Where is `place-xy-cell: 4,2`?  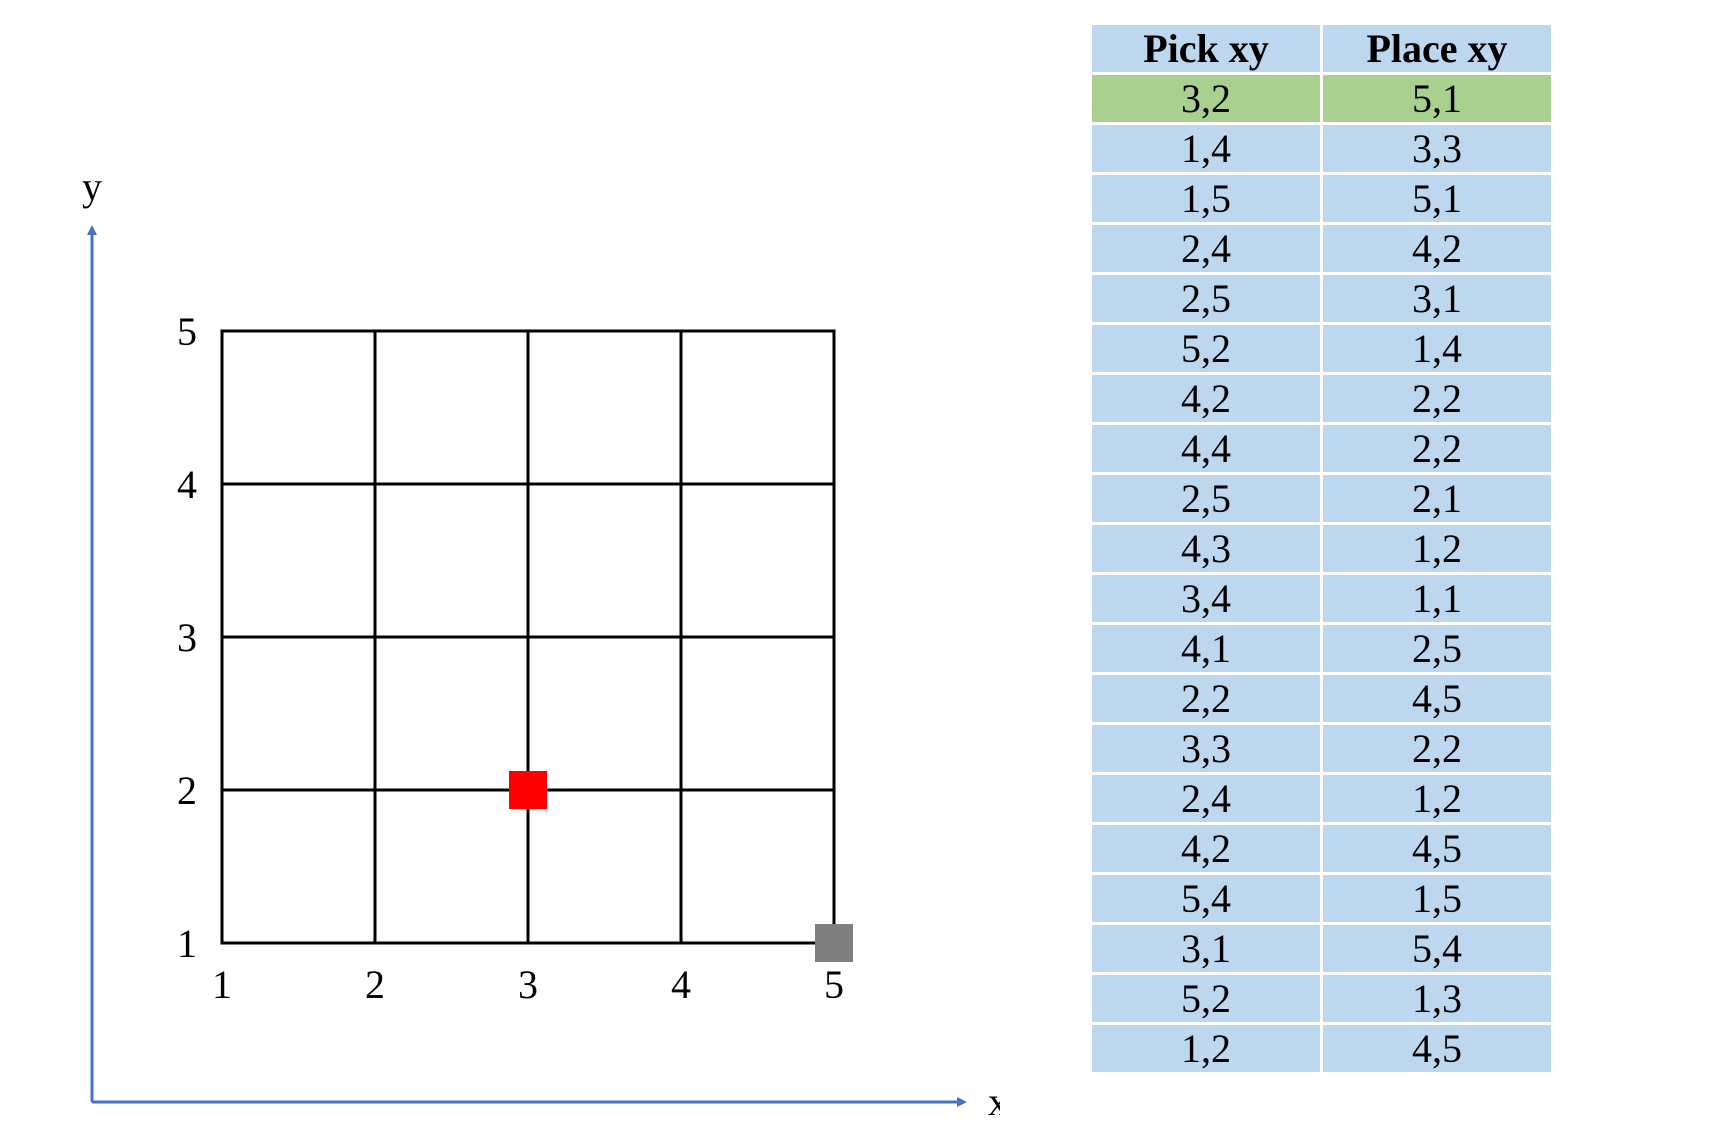
place-xy-cell: 4,2 is located at coordinates (1437, 248).